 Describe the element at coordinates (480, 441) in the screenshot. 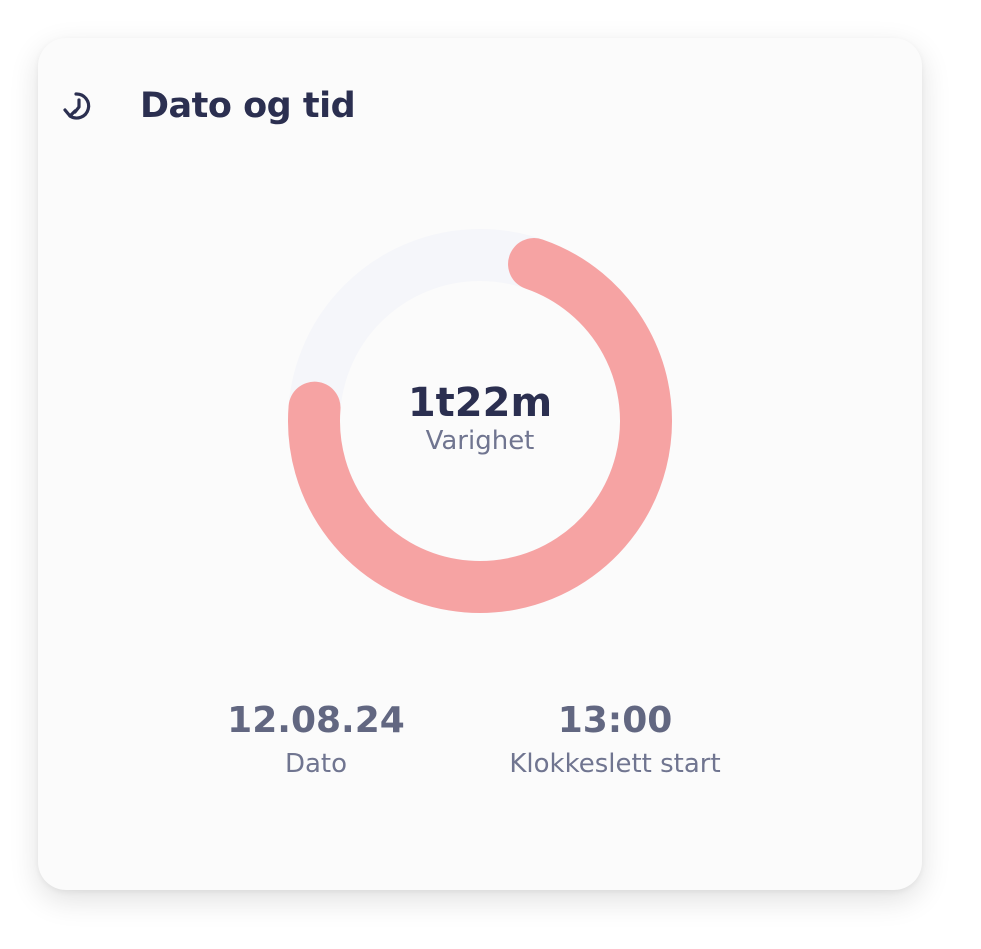

I see `duration-label: Varighet` at that location.